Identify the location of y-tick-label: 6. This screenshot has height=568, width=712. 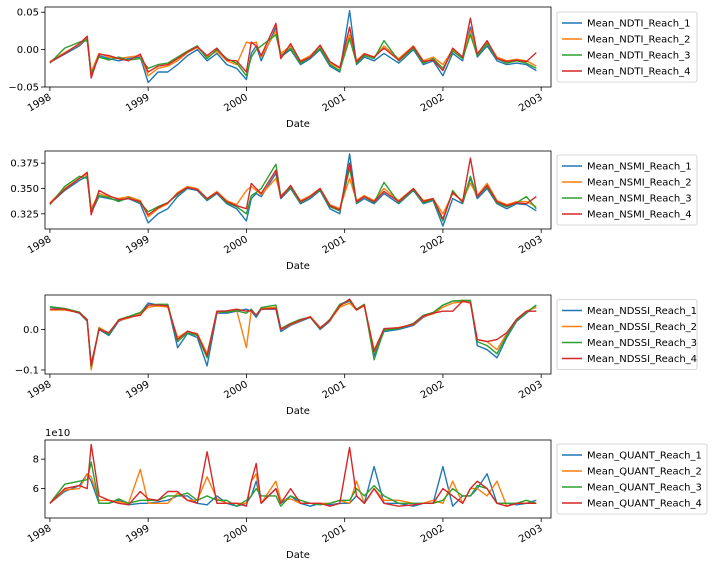
(36, 489).